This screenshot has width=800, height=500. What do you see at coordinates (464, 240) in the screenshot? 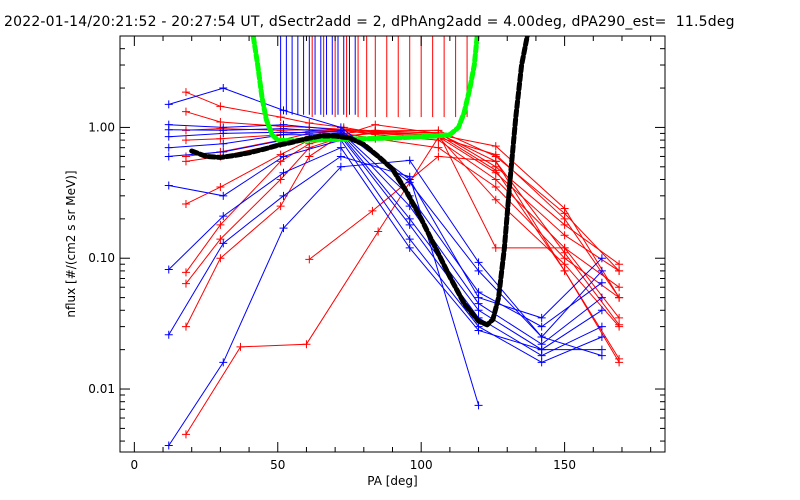
I see `red-series-line` at bounding box center [464, 240].